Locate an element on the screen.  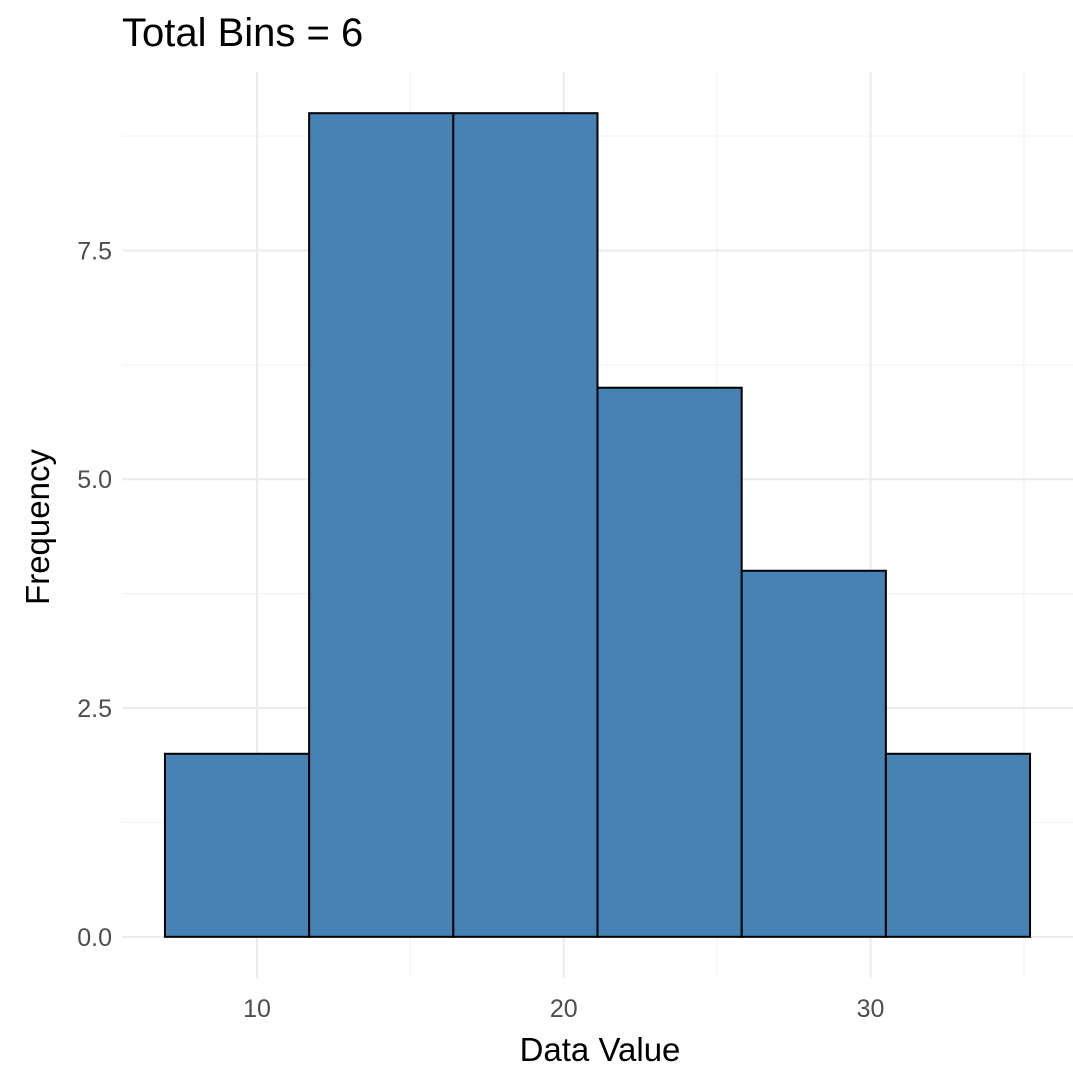
x-axis-ticks: 10 20 30 is located at coordinates (563, 1009).